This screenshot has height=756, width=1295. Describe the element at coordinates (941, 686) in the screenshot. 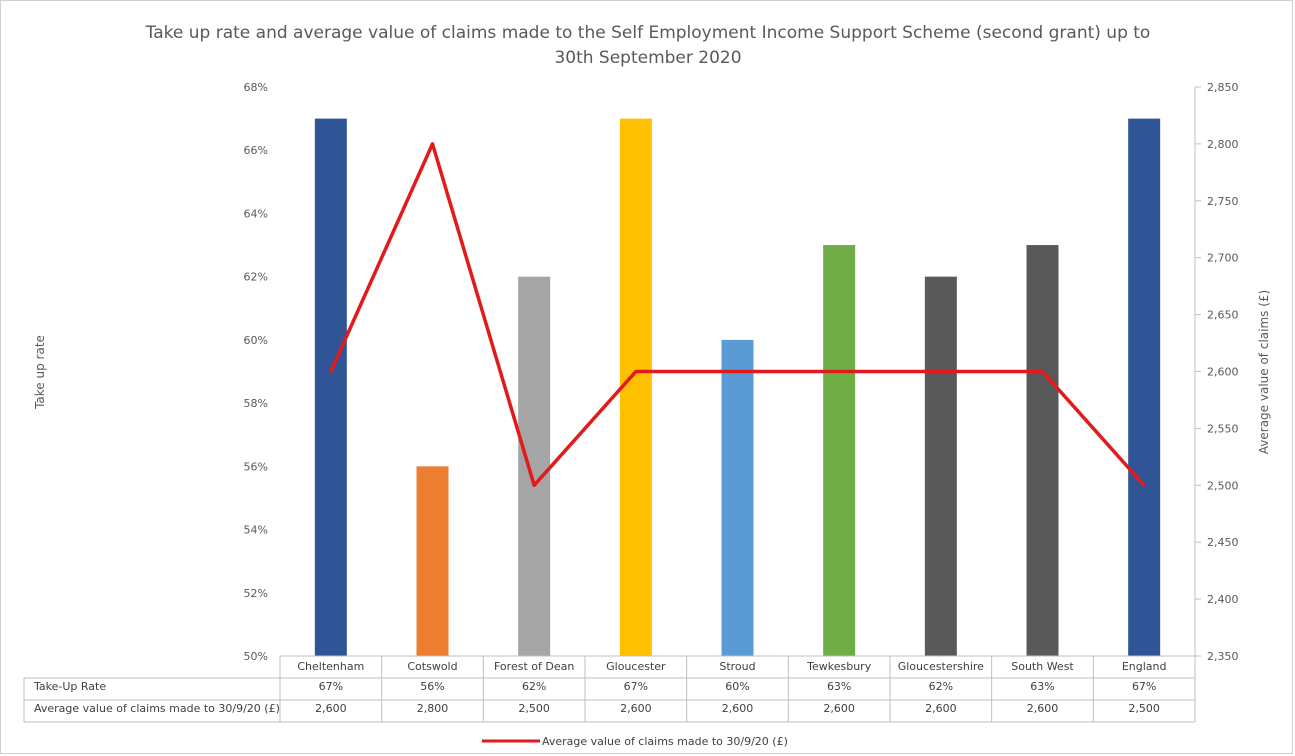

I see `cell-take-up-gloucestershire: 62%` at that location.